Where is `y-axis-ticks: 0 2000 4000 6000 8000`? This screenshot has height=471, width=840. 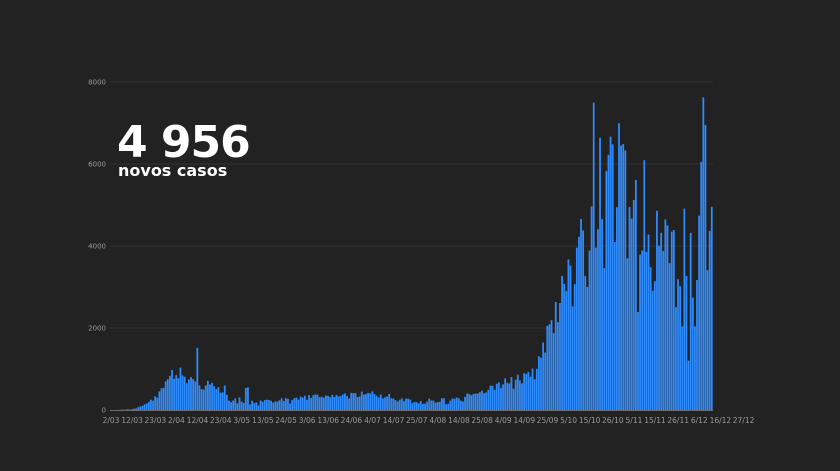
y-axis-ticks: 0 2000 4000 6000 8000 is located at coordinates (97, 247).